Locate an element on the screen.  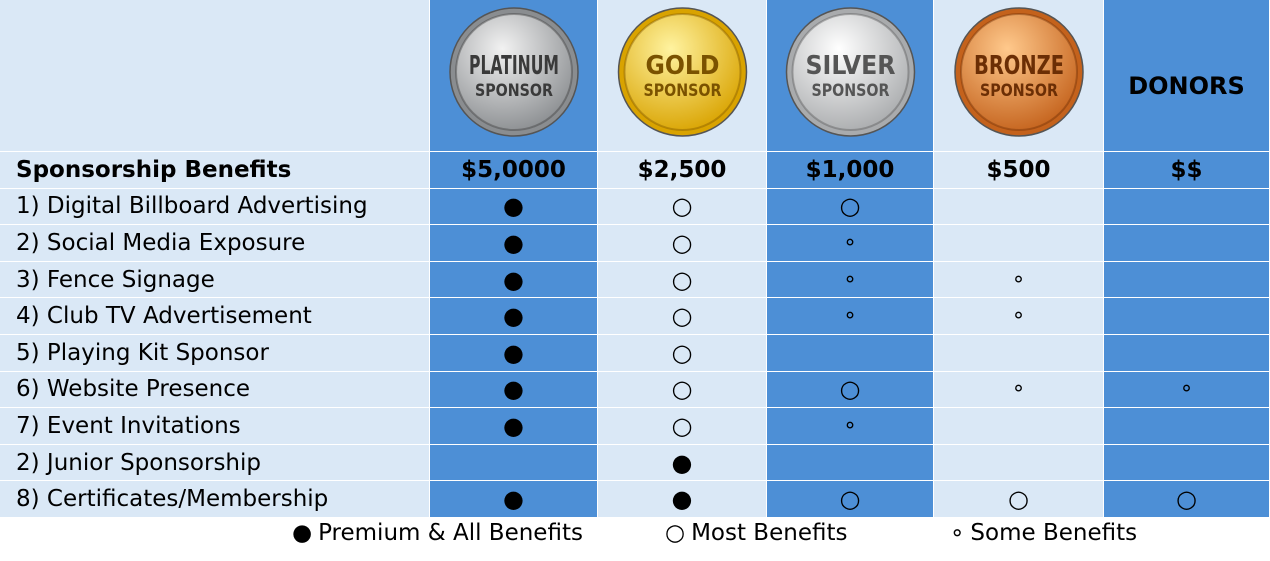
legend-label: Premium & All Benefits is located at coordinates (450, 533).